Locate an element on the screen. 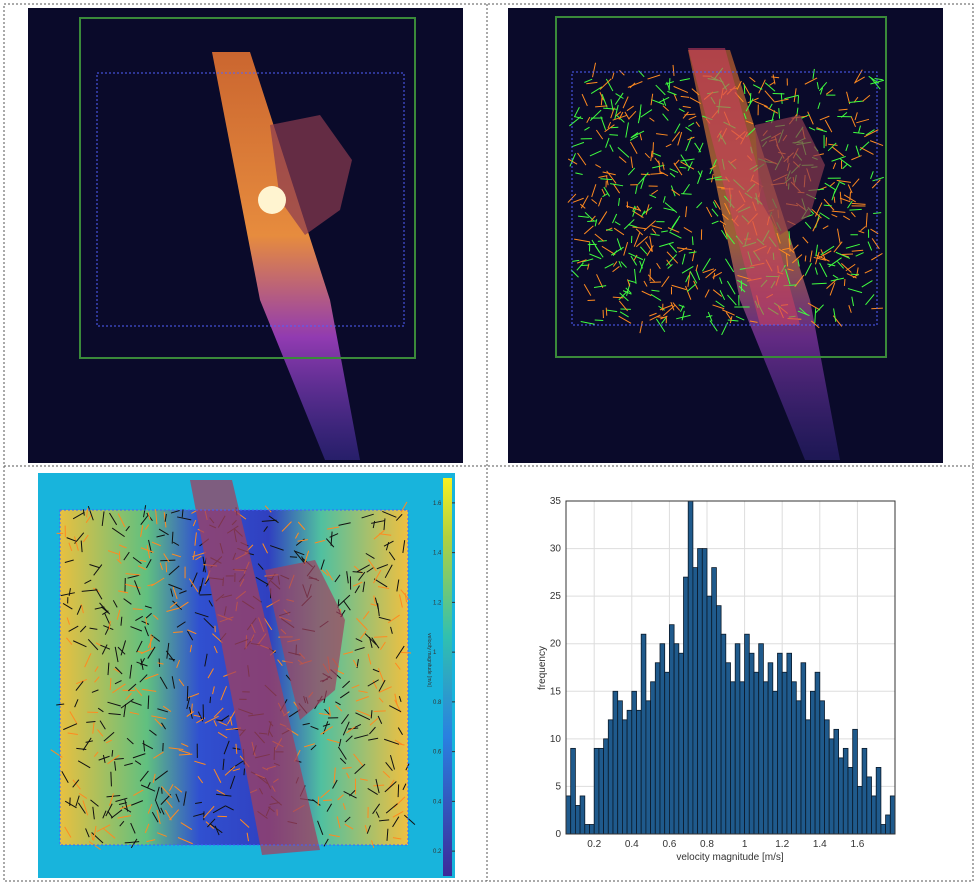 This screenshot has height=890, width=977. colorbar is located at coordinates (447, 677).